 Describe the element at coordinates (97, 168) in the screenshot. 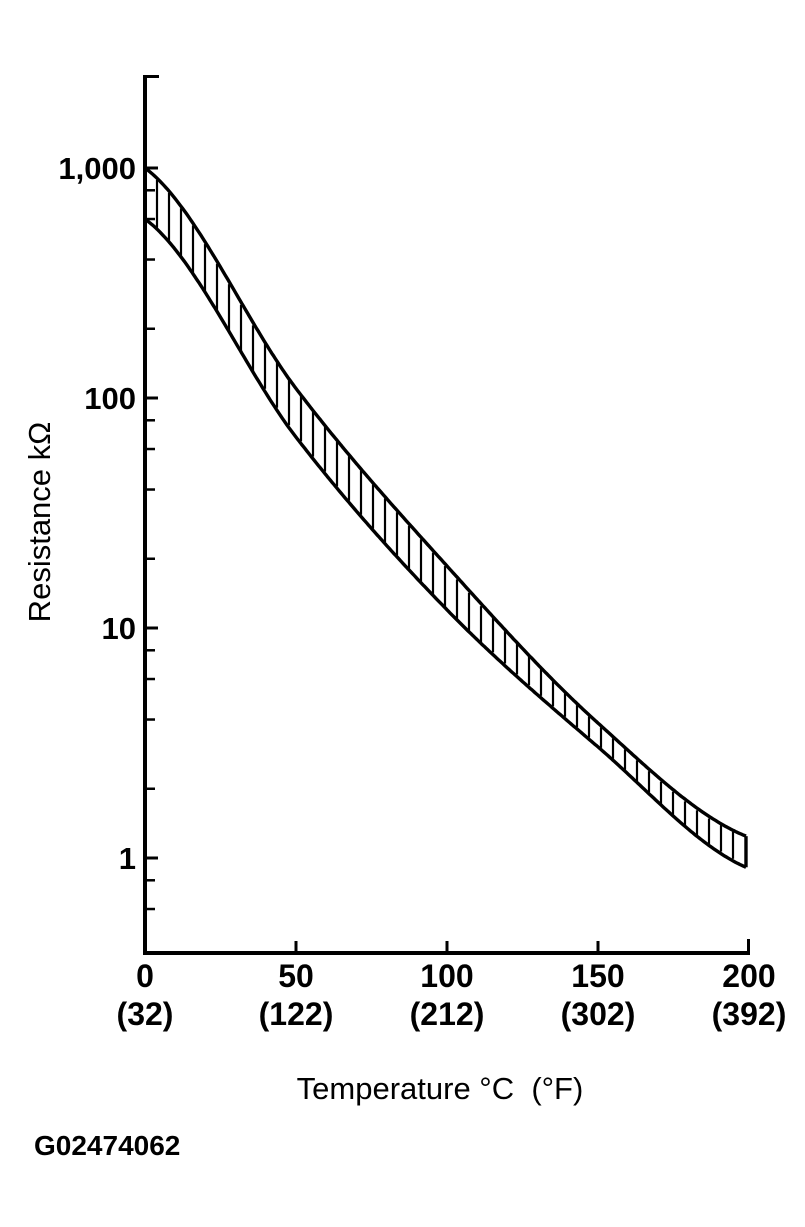

I see `y-tick-label: 1,000` at that location.